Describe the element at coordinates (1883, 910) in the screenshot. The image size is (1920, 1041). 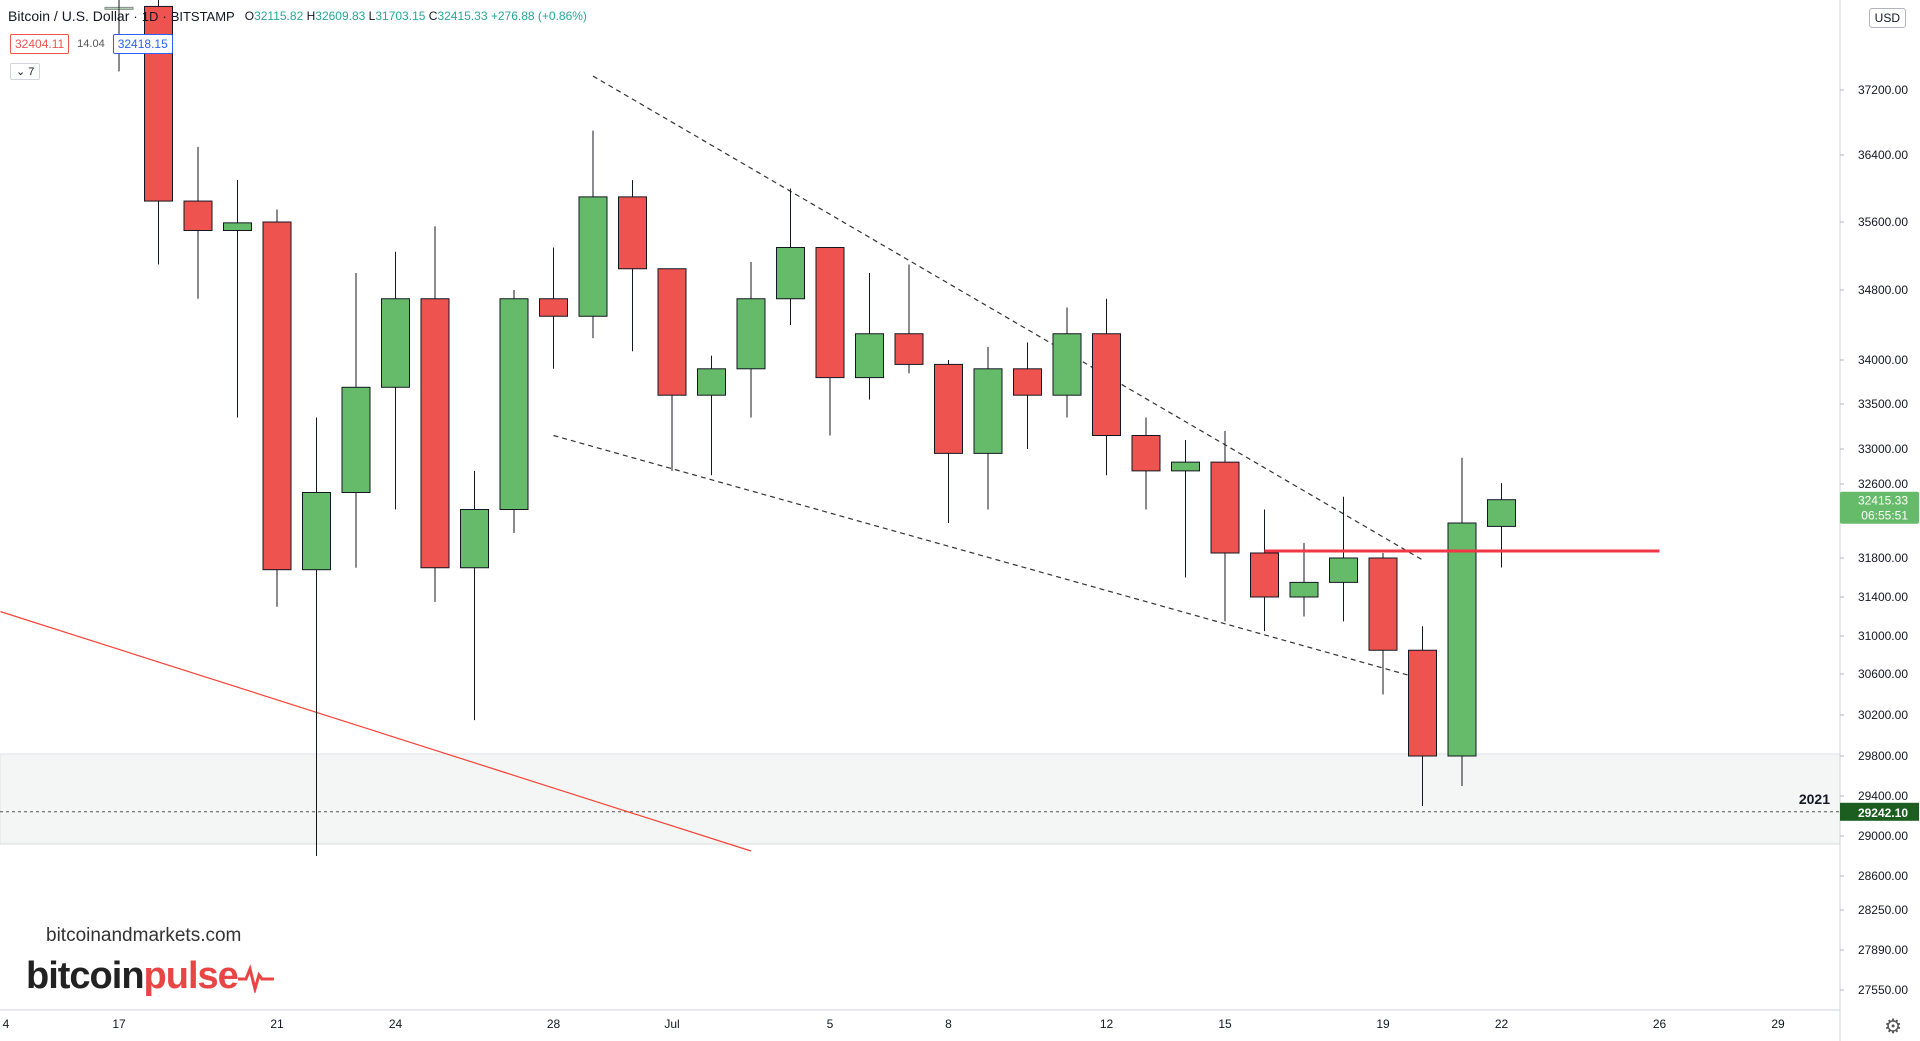
I see `y-tick-label: 28250.00` at that location.